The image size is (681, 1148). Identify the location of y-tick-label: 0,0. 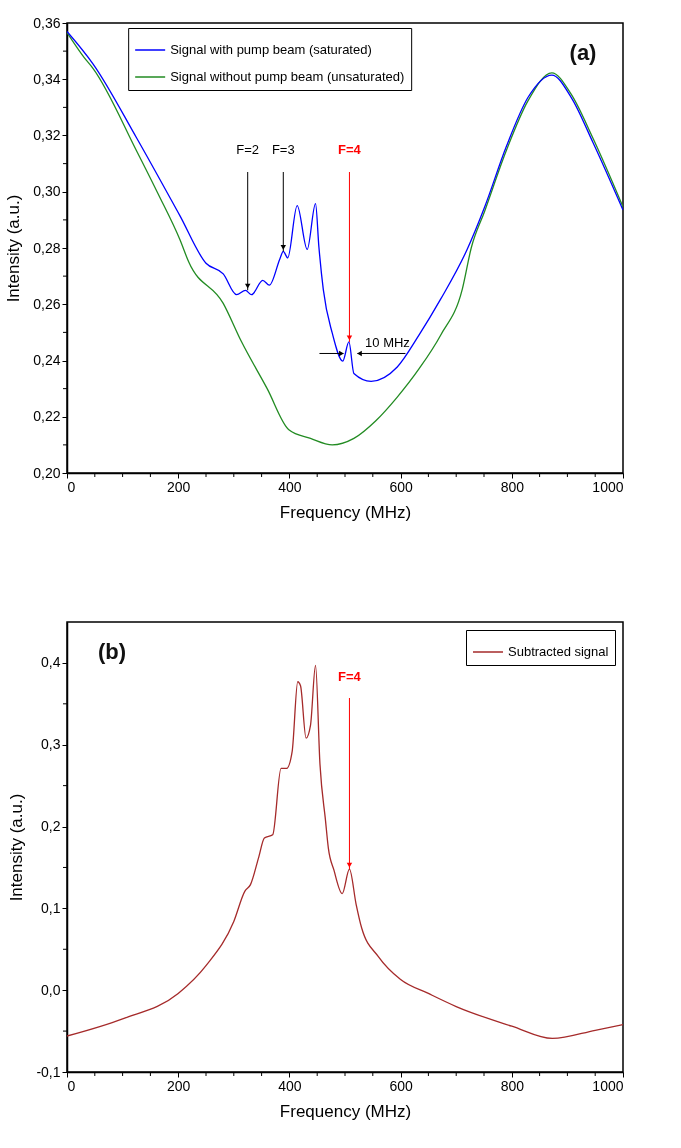
(51, 989).